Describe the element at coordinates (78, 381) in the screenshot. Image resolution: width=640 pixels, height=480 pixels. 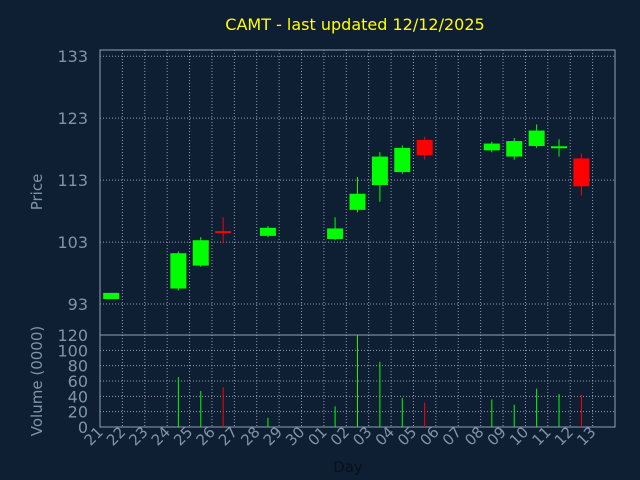
I see `volume-tick-label: 60` at that location.